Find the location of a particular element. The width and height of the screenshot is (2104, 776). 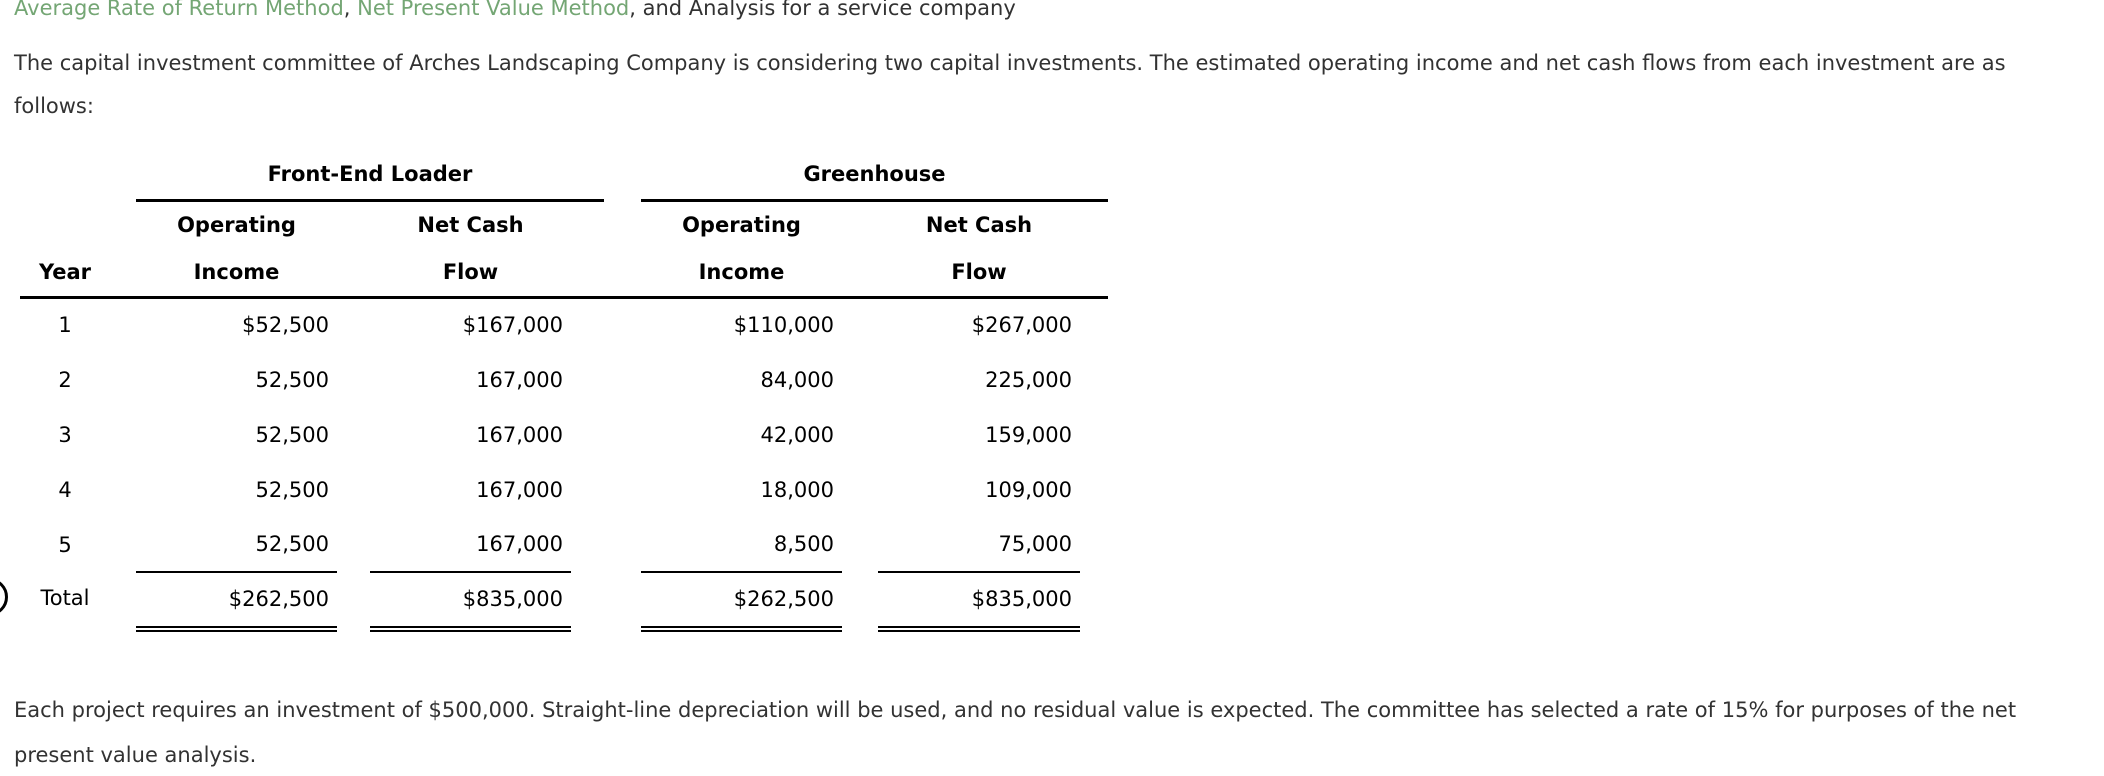

table-group-header-front-end-loader: Front-End Loader is located at coordinates (370, 176).